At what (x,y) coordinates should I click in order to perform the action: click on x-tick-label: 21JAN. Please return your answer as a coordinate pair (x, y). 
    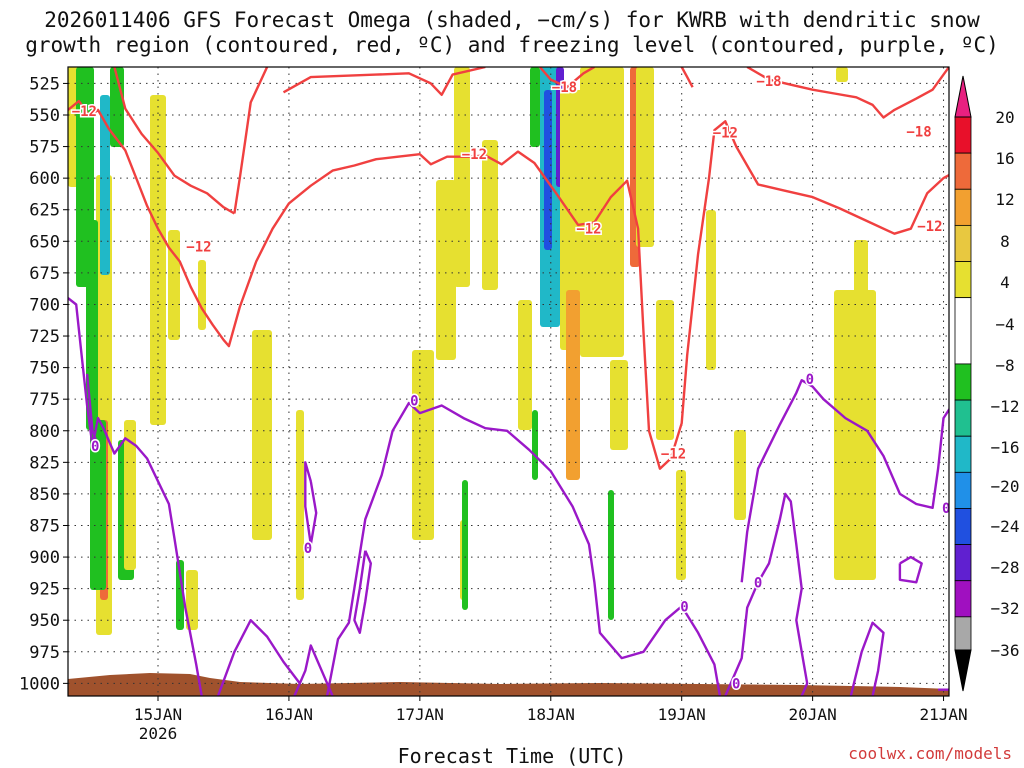
    Looking at the image, I should click on (943, 714).